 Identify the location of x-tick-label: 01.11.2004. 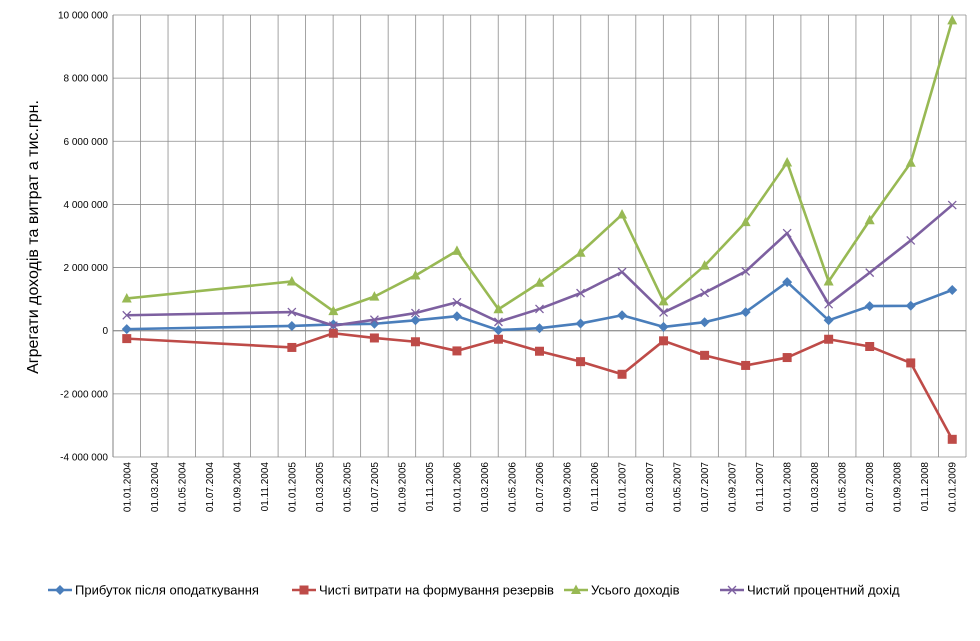
(265, 487).